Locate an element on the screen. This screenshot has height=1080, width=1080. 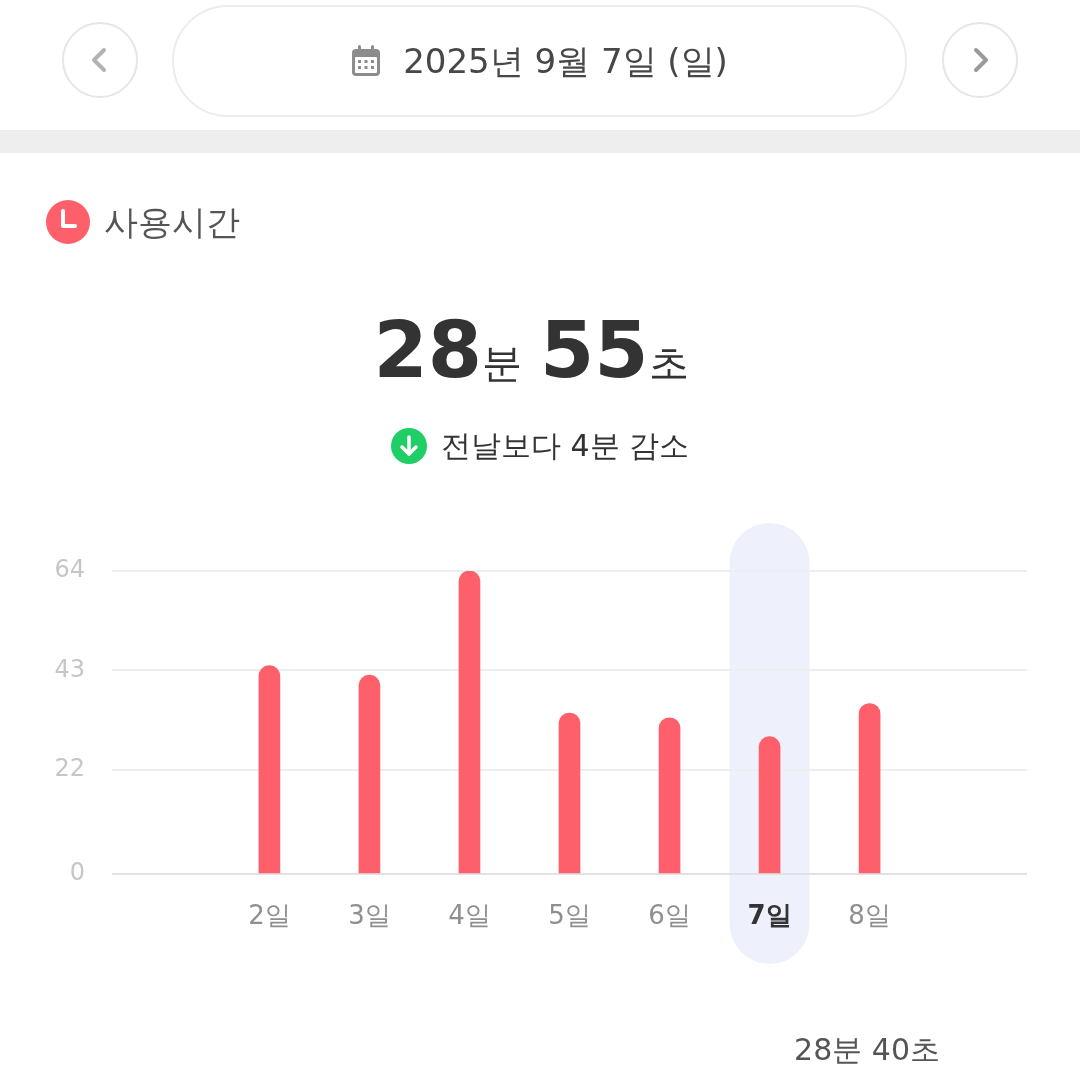
y-tick-label: 0 is located at coordinates (77, 872).